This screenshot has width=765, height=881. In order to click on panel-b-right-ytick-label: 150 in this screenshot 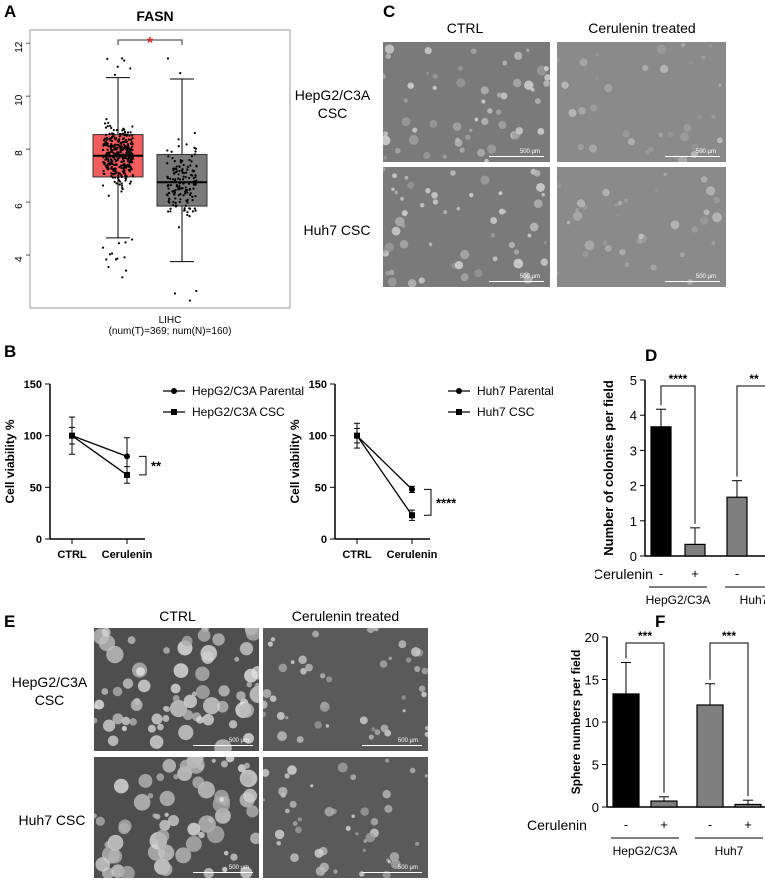, I will do `click(318, 385)`.